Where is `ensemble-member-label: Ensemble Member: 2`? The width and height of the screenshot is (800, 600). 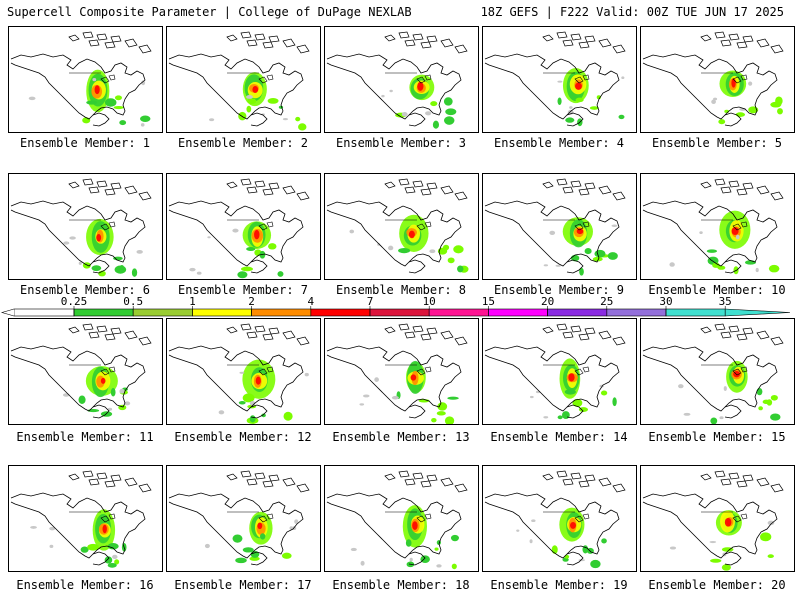
ensemble-member-label: Ensemble Member: 2 is located at coordinates (243, 143).